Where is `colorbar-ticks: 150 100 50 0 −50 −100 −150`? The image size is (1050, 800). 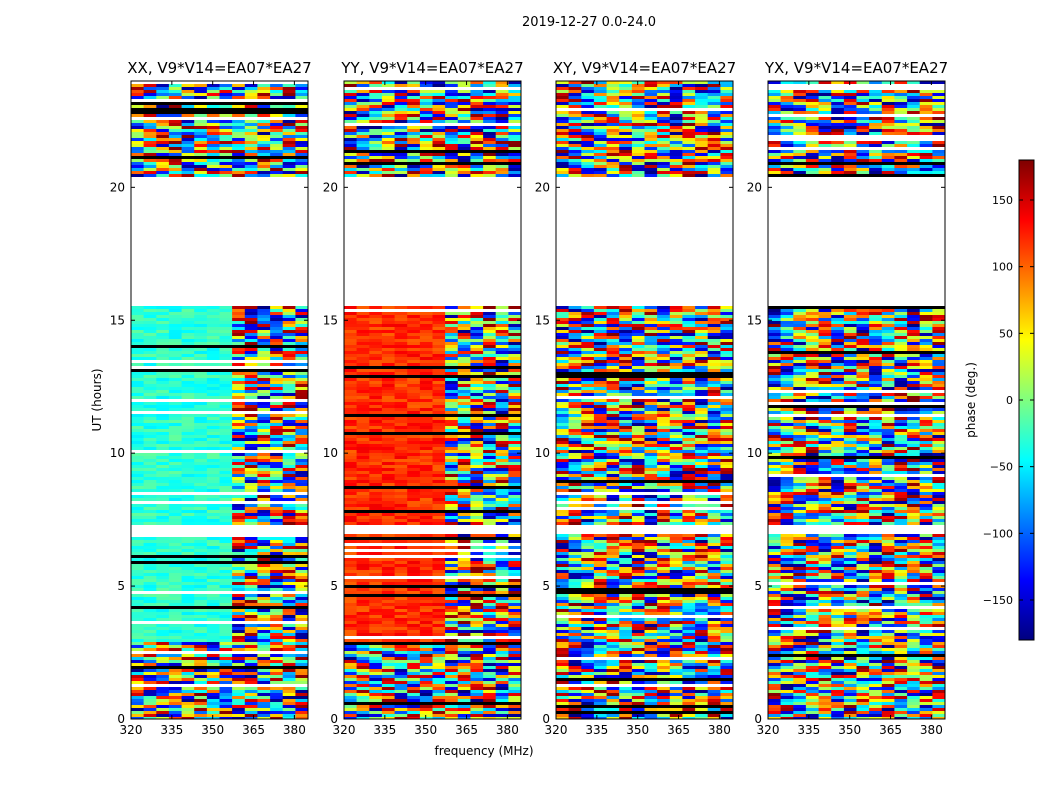 colorbar-ticks: 150 100 50 0 −50 −100 −150 is located at coordinates (1008, 400).